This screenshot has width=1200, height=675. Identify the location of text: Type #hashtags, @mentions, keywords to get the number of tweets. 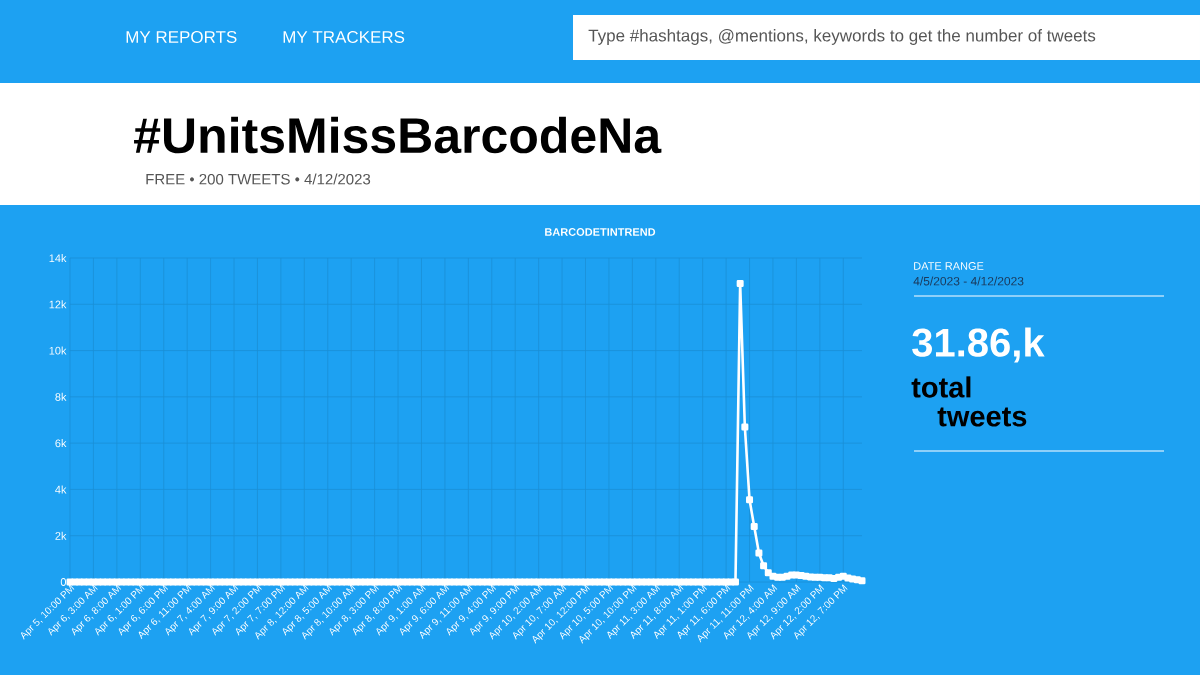
(842, 37).